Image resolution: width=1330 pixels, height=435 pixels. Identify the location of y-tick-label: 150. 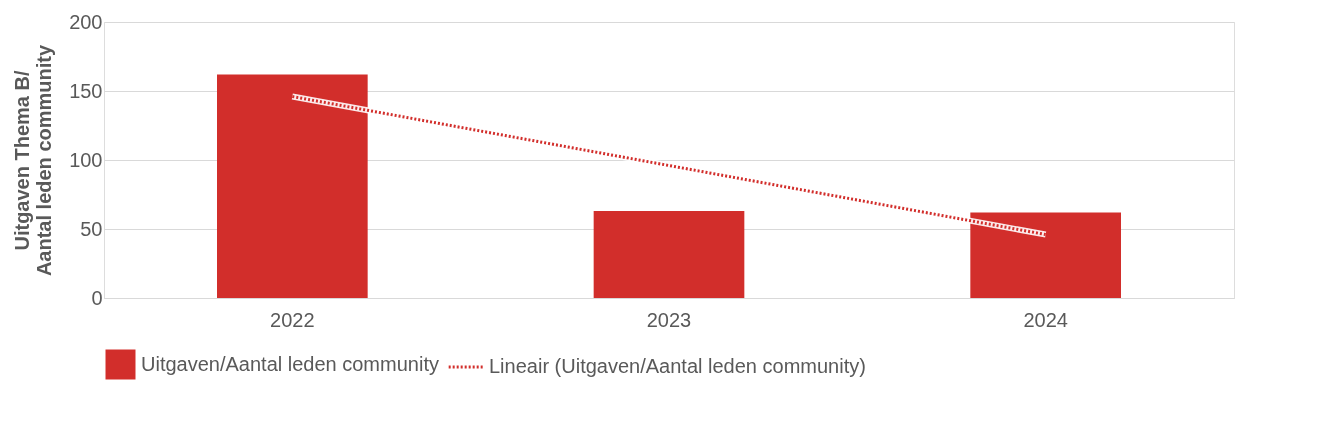
(86, 90).